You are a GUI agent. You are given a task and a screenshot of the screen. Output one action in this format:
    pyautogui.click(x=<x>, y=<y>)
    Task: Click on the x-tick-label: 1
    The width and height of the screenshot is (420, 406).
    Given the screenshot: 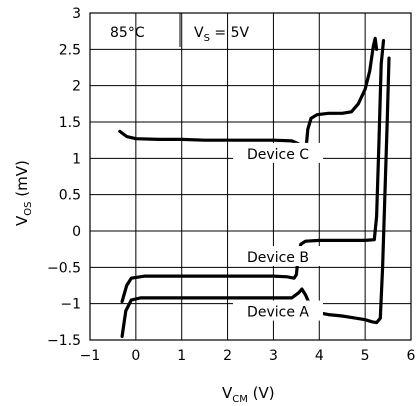 What is the action you would take?
    pyautogui.click(x=181, y=356)
    